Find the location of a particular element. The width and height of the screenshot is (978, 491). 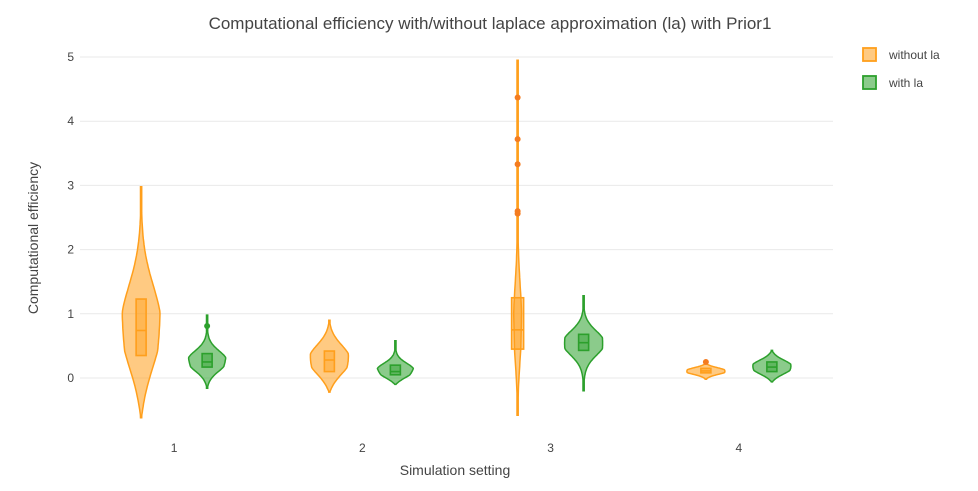

legend-label: with la is located at coordinates (905, 83).